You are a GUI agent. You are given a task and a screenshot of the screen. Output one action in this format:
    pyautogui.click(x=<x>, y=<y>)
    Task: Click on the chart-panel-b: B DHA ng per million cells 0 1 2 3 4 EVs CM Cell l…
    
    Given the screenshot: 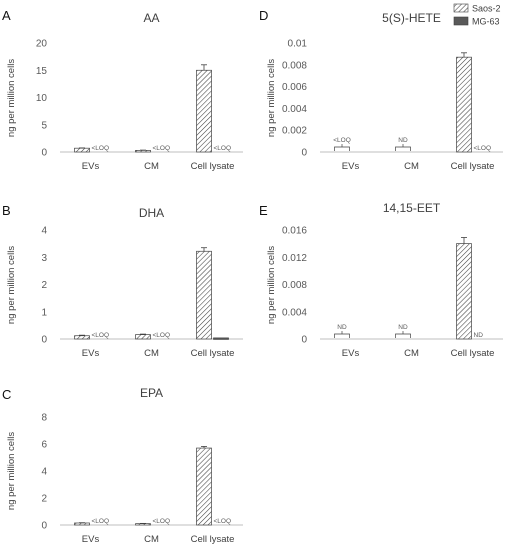 What is the action you would take?
    pyautogui.click(x=122, y=281)
    